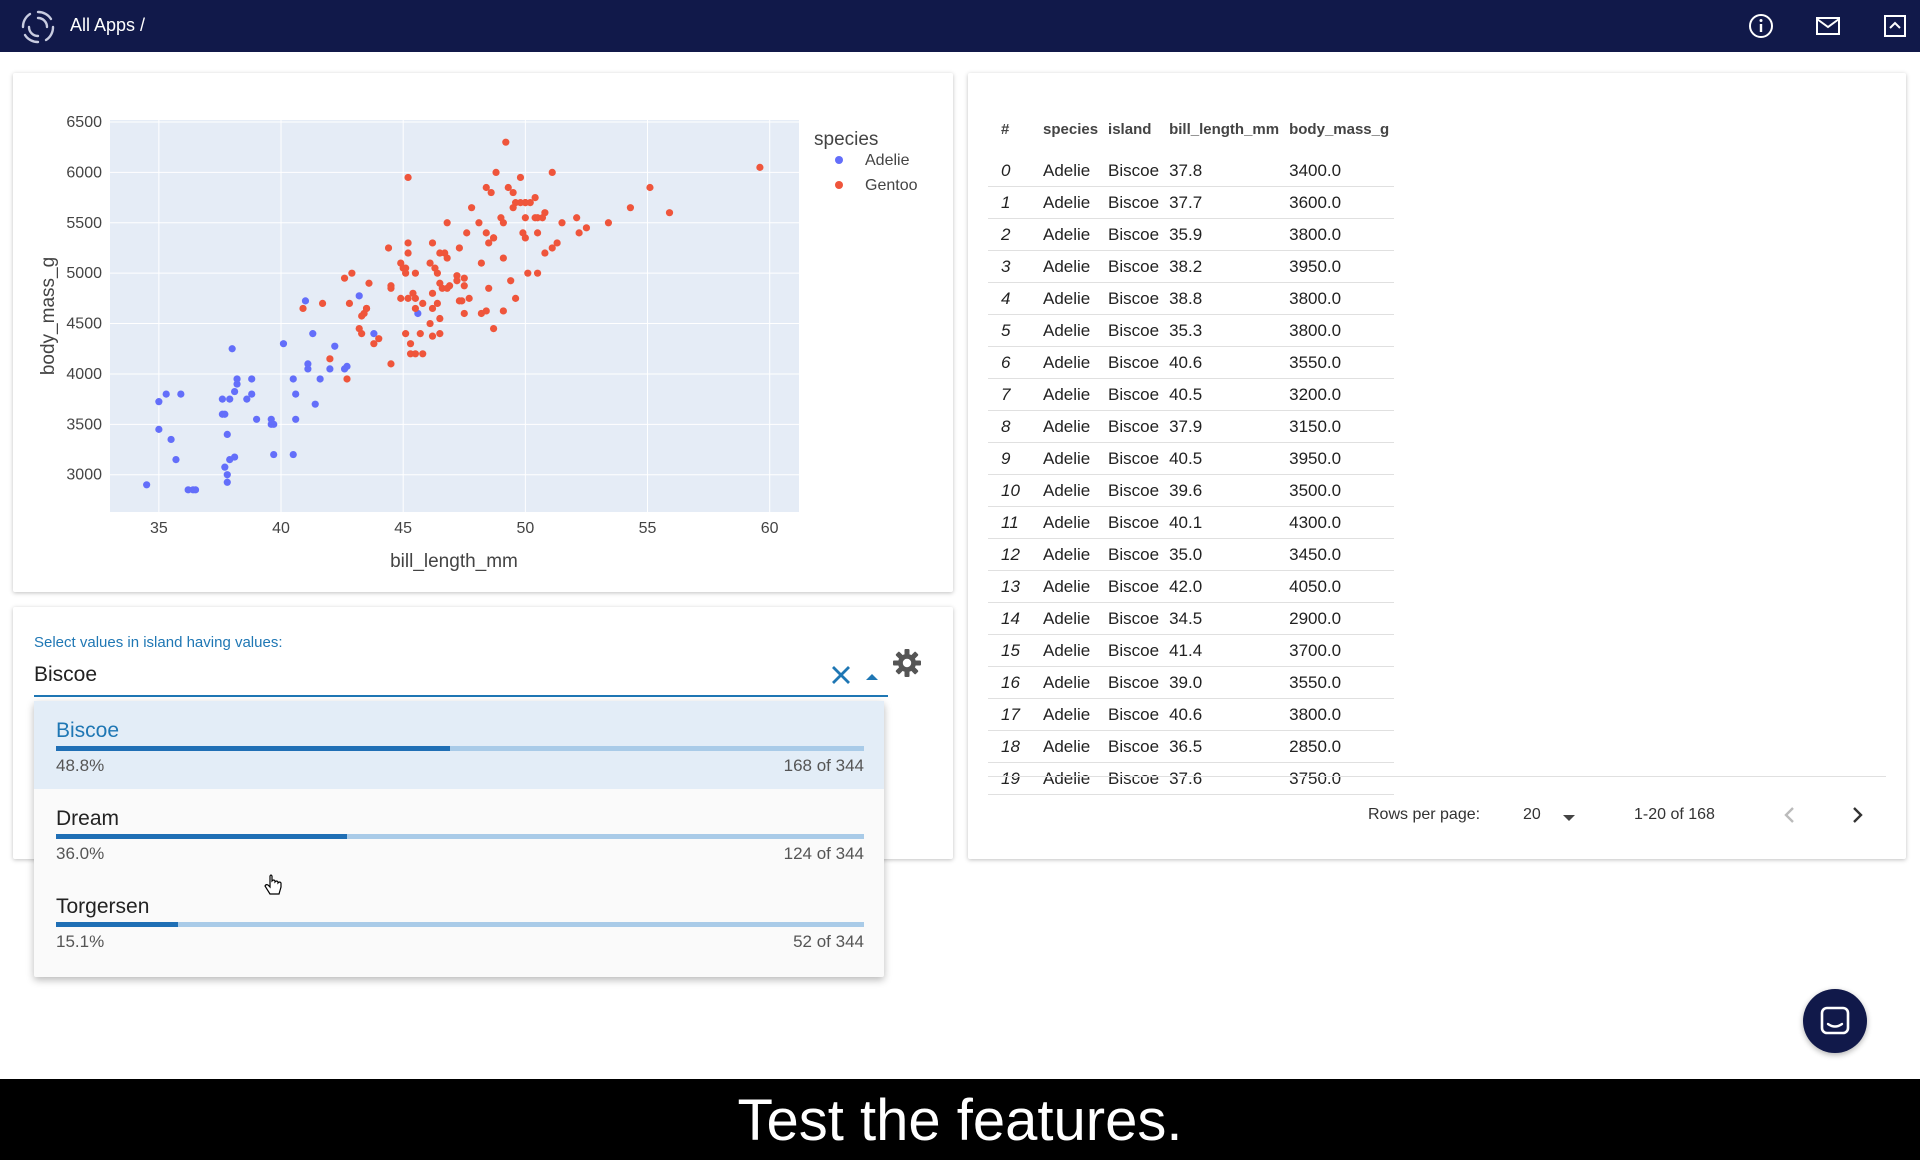 This screenshot has width=1920, height=1160. I want to click on table-cell: 3700.0, so click(1339, 650).